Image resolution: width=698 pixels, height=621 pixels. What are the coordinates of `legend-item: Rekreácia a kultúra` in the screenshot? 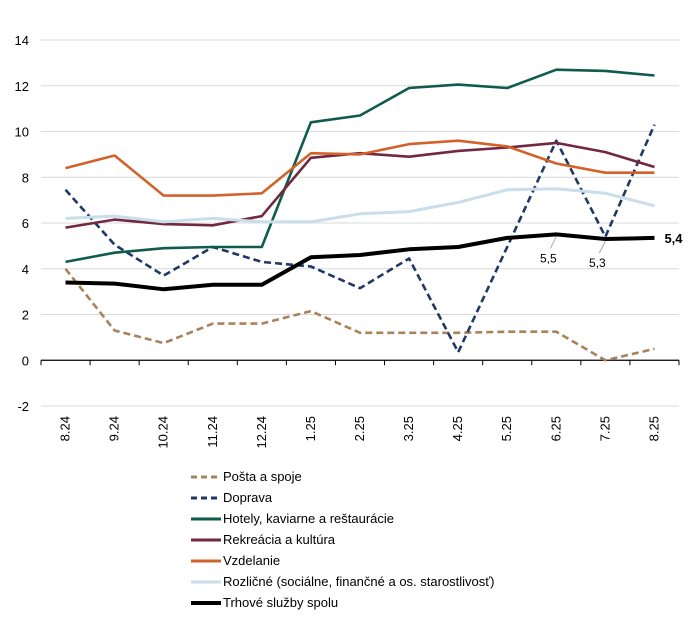 It's located at (342, 539).